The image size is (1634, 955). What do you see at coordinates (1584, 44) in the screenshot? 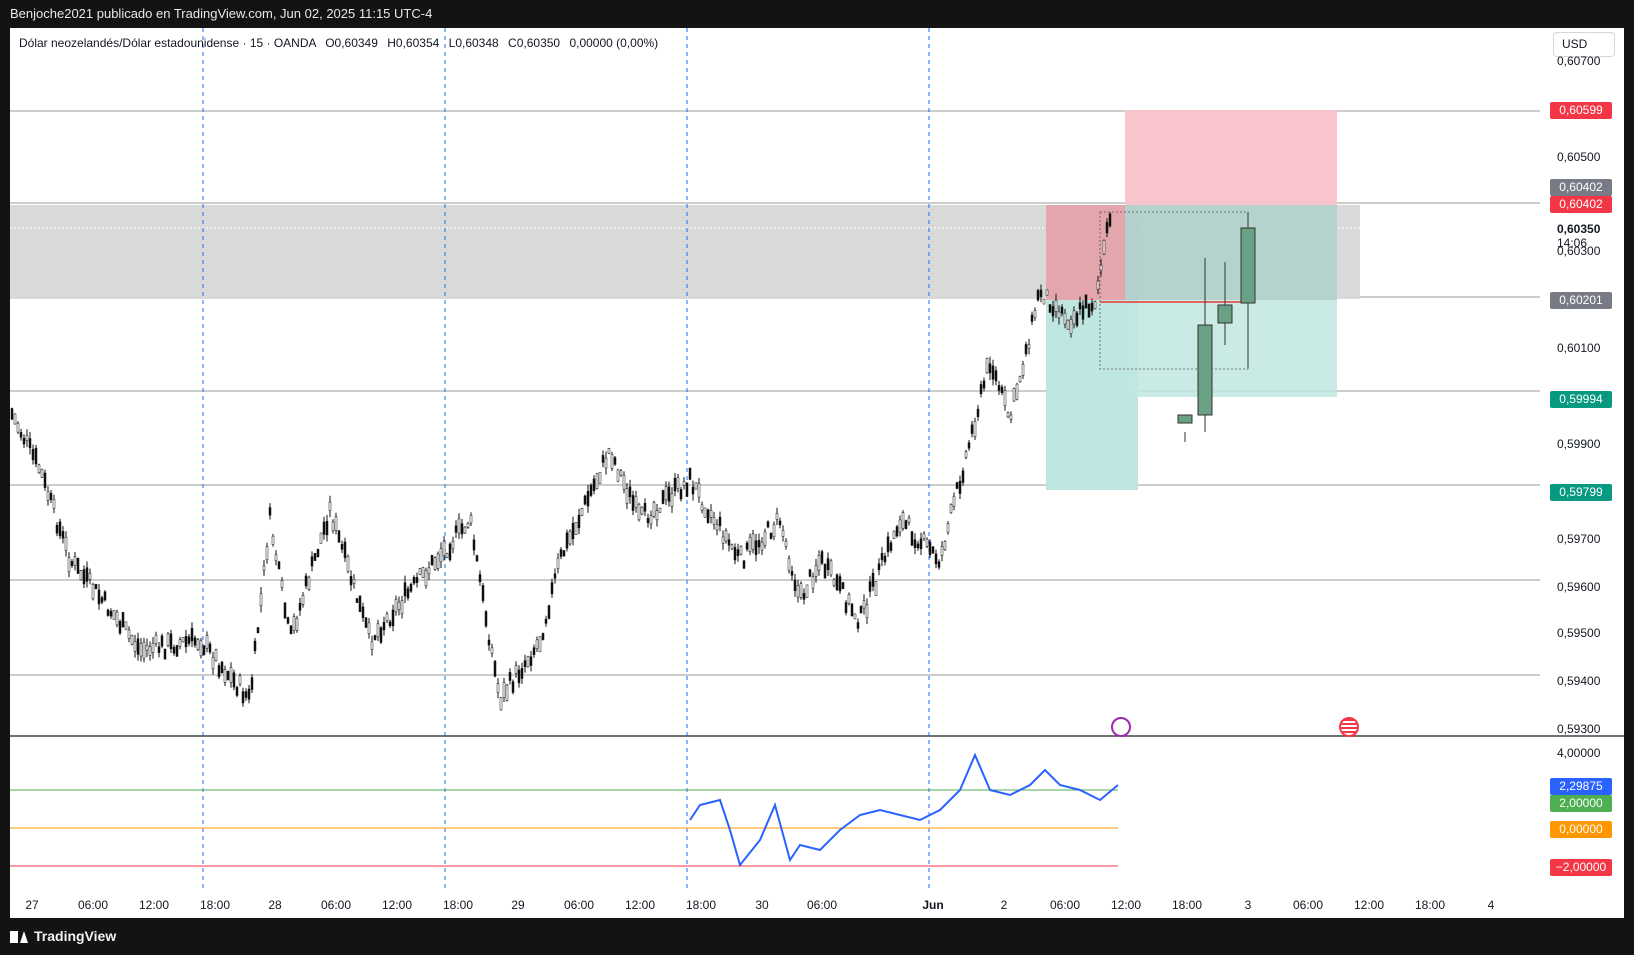
I see `currency-button: USD` at bounding box center [1584, 44].